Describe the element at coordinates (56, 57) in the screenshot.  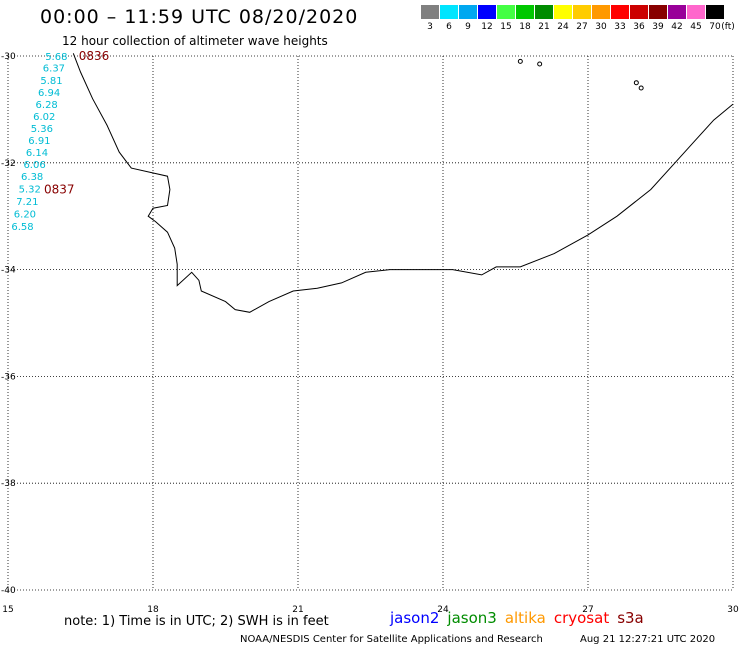
I see `swh-value: 5.68` at that location.